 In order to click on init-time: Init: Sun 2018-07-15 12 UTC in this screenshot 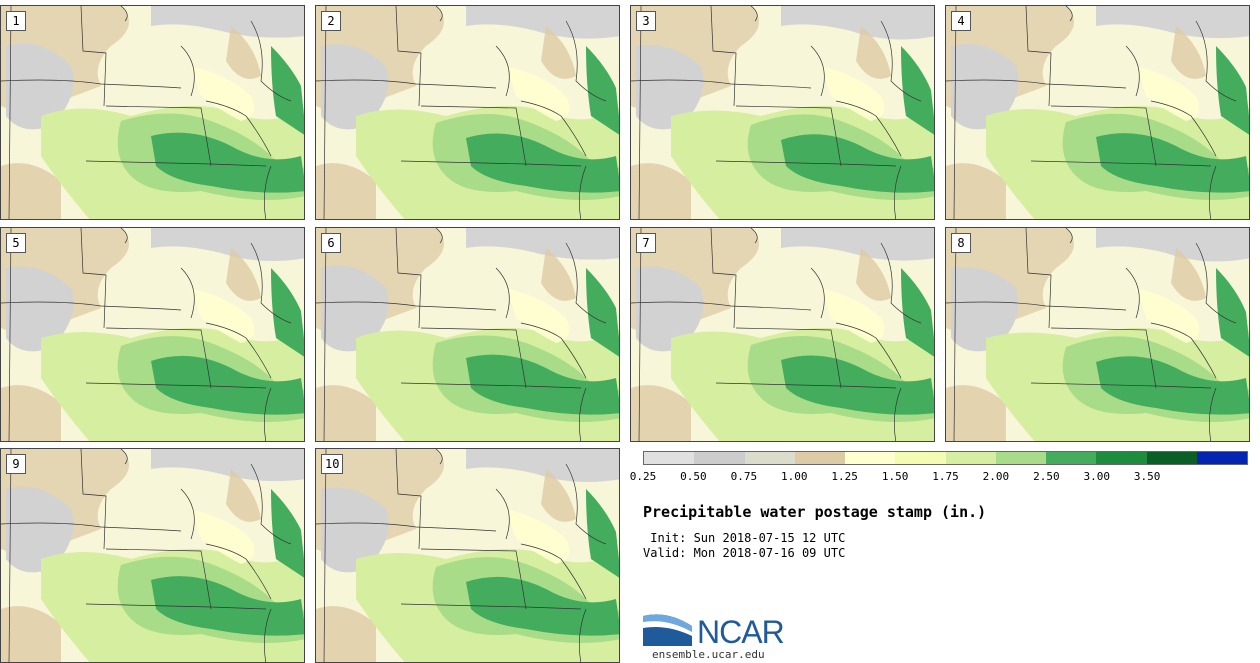, I will do `click(744, 538)`.